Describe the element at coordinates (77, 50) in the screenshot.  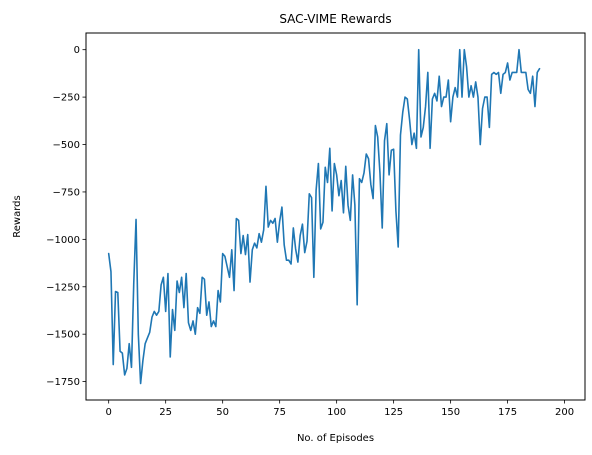
I see `y-tick-label: 0` at that location.